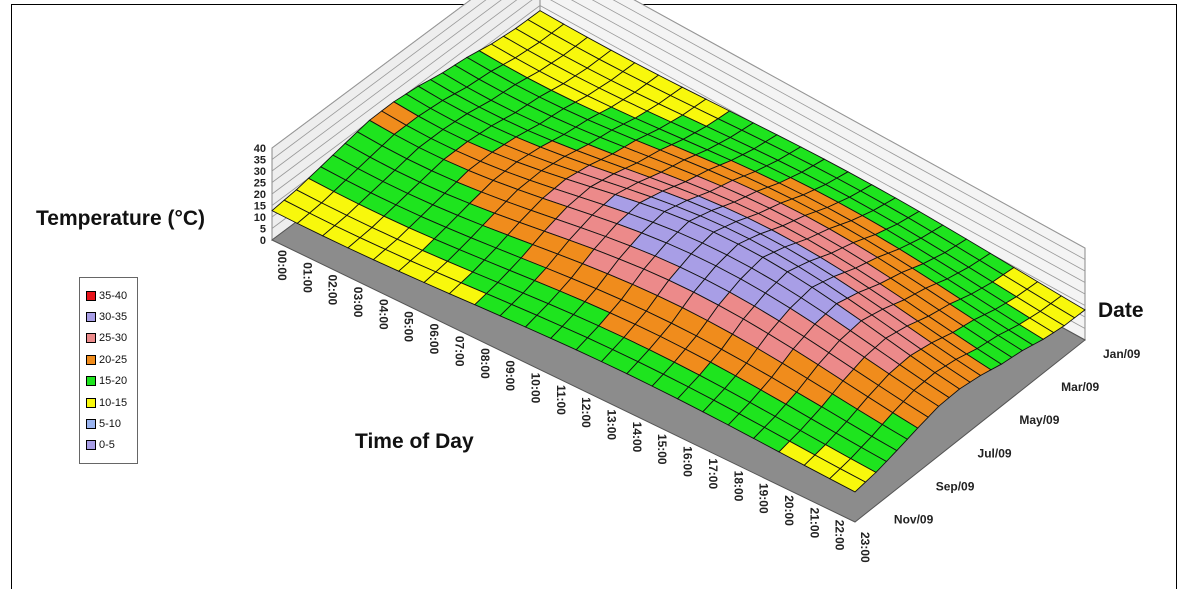 The height and width of the screenshot is (589, 1180). Describe the element at coordinates (263, 241) in the screenshot. I see `z-tick-label: 0` at that location.